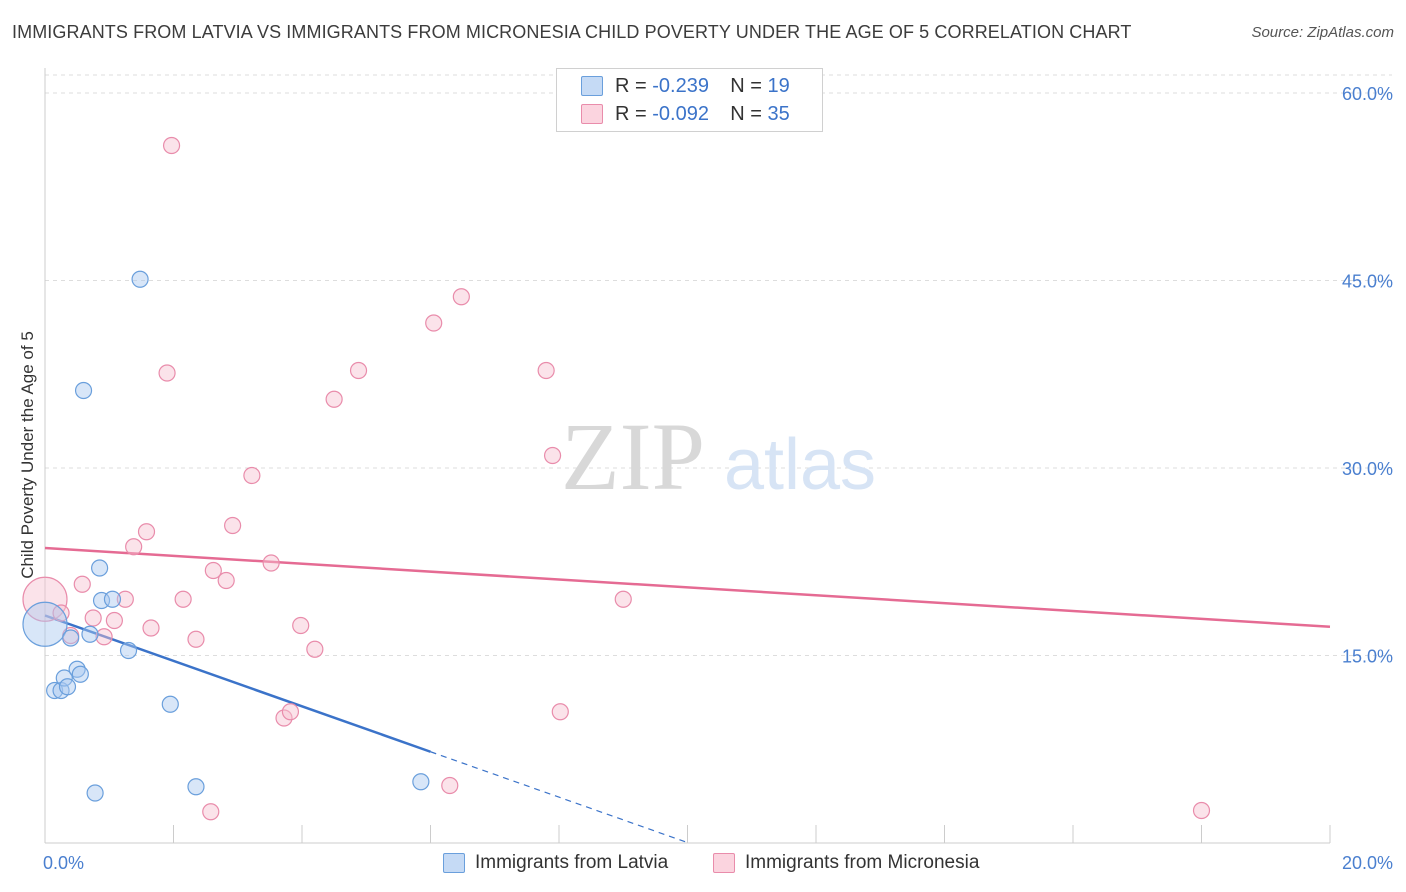 Image resolution: width=1406 pixels, height=892 pixels. Describe the element at coordinates (592, 86) in the screenshot. I see `legend-swatch-latvia` at that location.